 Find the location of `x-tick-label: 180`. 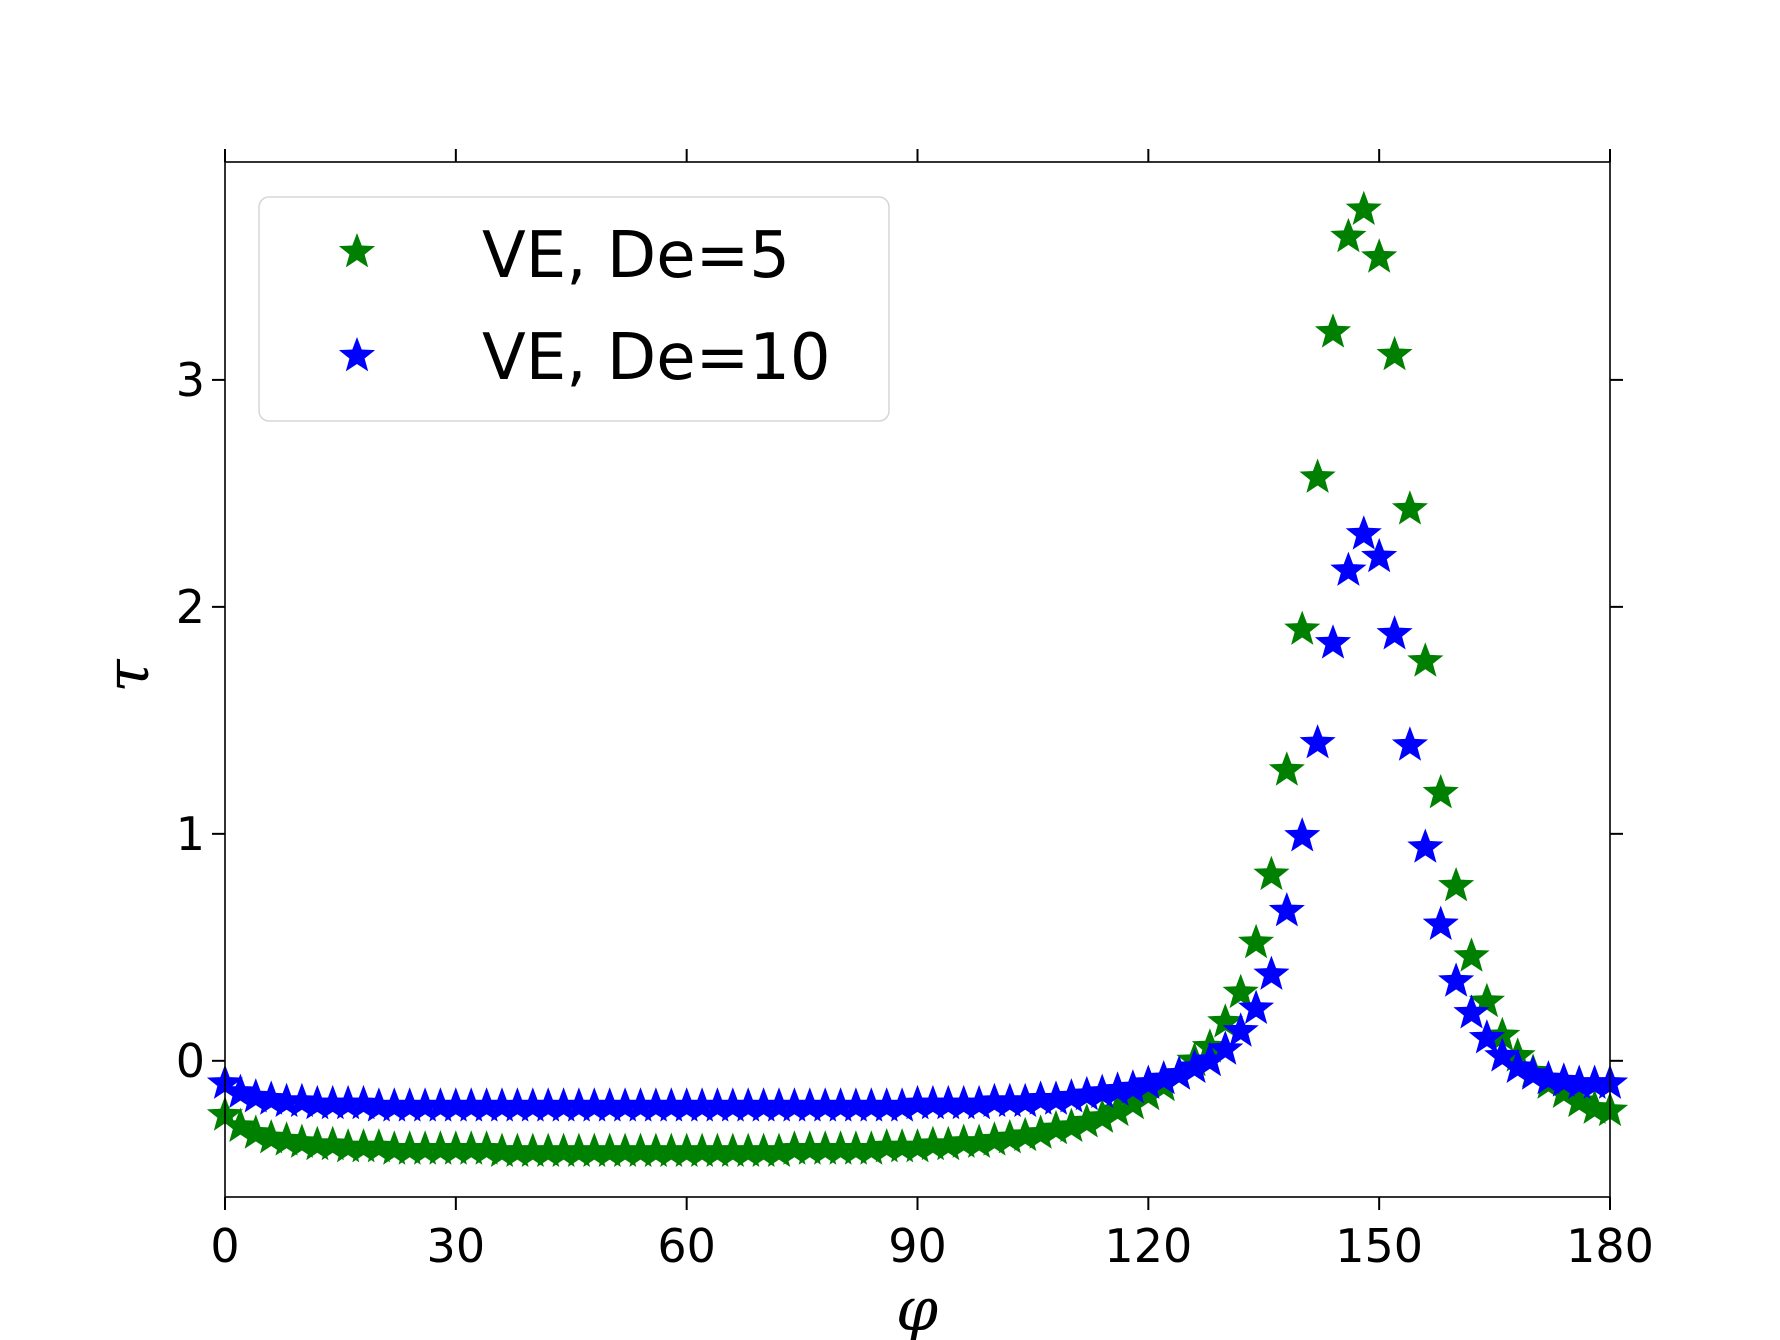

x-tick-label: 180 is located at coordinates (1610, 1246).